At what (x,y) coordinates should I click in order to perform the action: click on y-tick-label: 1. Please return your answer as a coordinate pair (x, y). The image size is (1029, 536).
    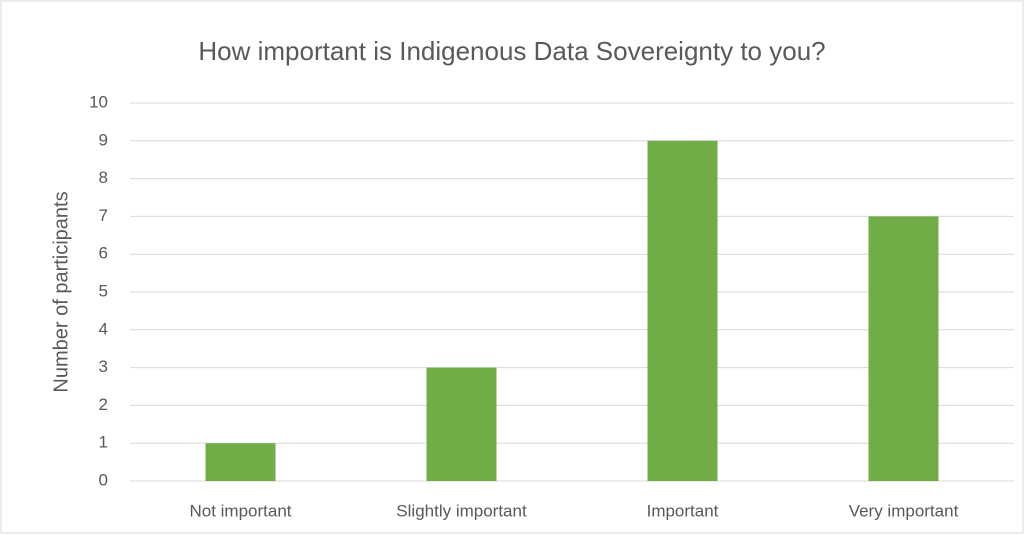
    Looking at the image, I should click on (103, 442).